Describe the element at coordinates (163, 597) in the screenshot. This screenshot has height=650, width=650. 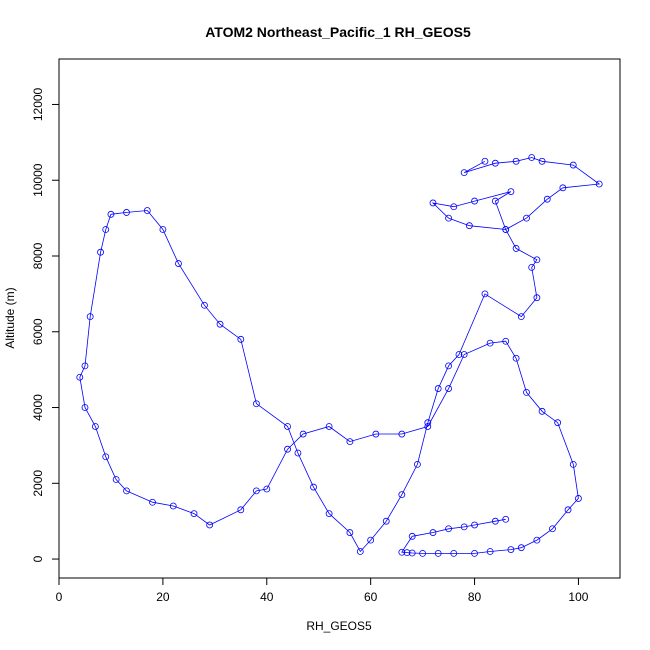
I see `x-tick-label: 20` at that location.